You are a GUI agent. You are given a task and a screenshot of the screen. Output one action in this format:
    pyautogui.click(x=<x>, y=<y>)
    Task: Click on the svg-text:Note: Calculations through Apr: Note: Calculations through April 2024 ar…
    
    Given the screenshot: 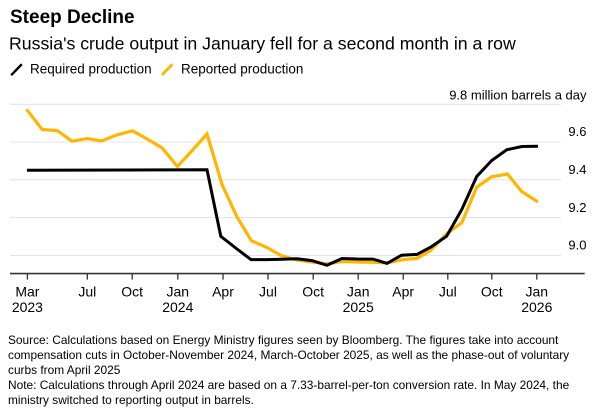 What is the action you would take?
    pyautogui.click(x=289, y=385)
    